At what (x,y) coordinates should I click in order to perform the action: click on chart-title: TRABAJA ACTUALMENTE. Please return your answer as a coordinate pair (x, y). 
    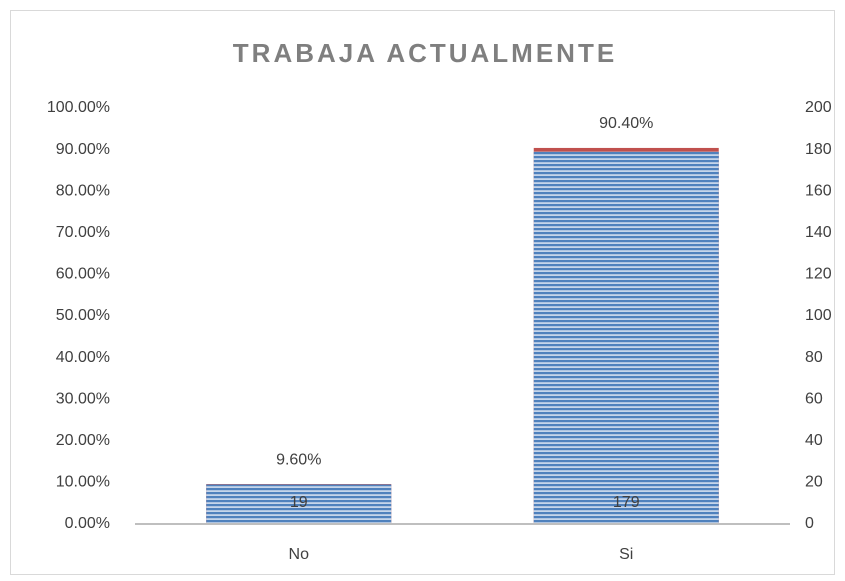
    Looking at the image, I should click on (425, 53).